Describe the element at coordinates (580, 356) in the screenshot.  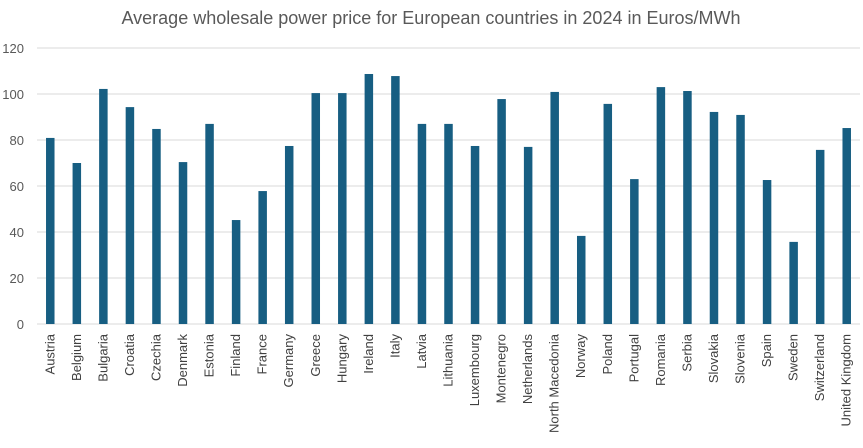
I see `x-tick-label: Norway` at that location.